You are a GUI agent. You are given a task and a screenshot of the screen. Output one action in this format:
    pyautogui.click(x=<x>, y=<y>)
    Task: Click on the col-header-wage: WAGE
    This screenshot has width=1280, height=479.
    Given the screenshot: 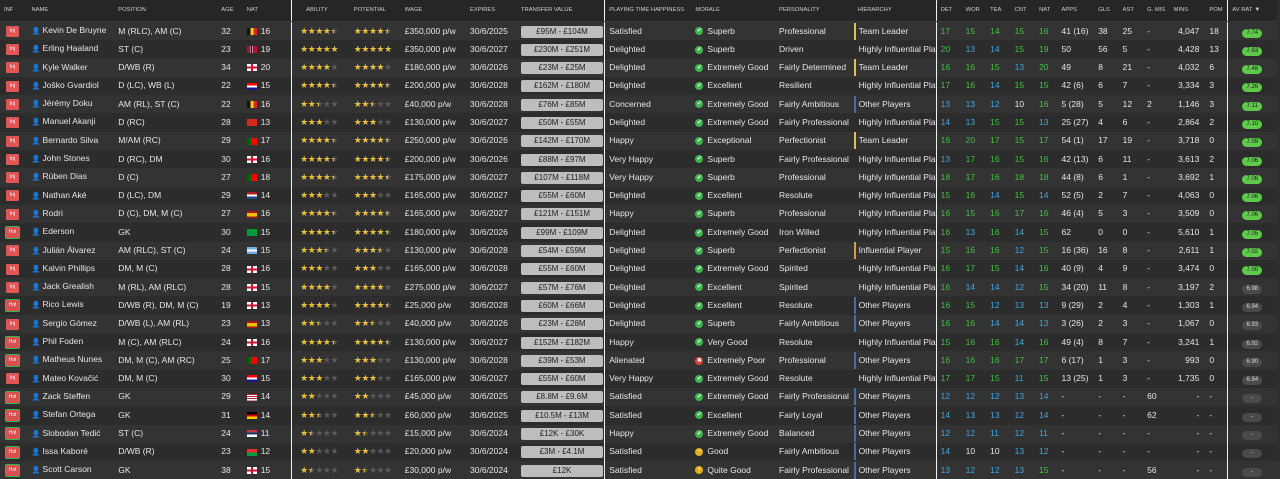 What is the action you would take?
    pyautogui.click(x=433, y=11)
    